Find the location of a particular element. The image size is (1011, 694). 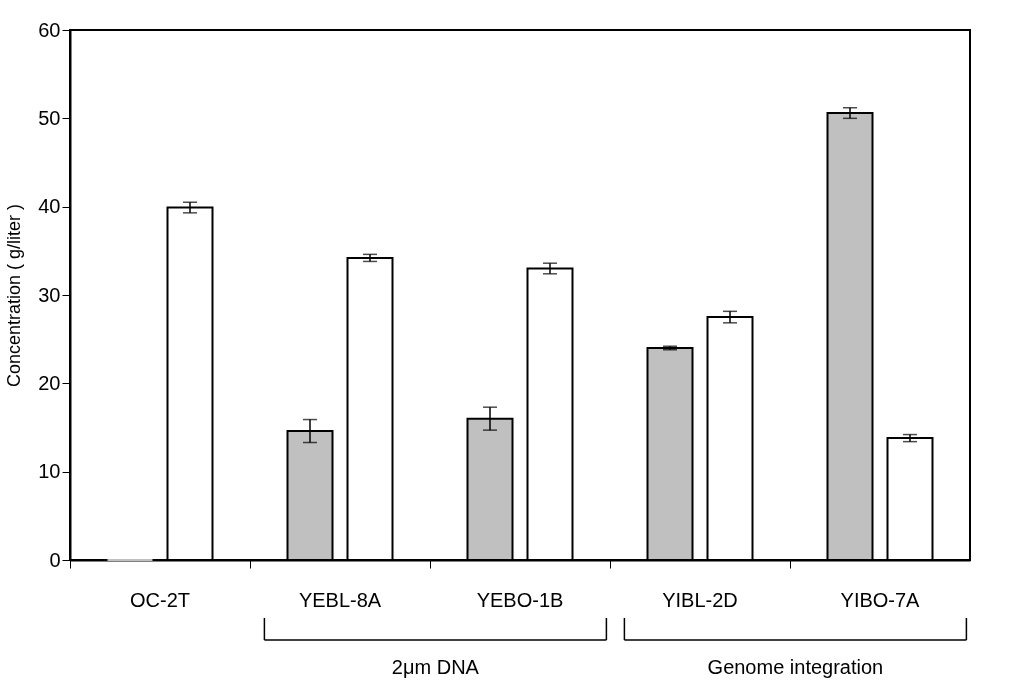

text: Genome integration is located at coordinates (795, 667).